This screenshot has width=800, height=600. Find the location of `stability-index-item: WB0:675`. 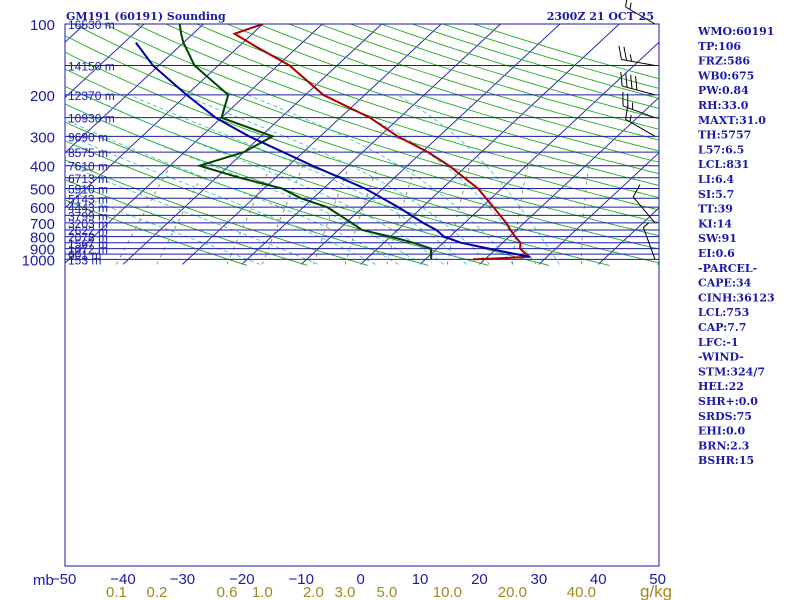

stability-index-item: WB0:675 is located at coordinates (725, 75).